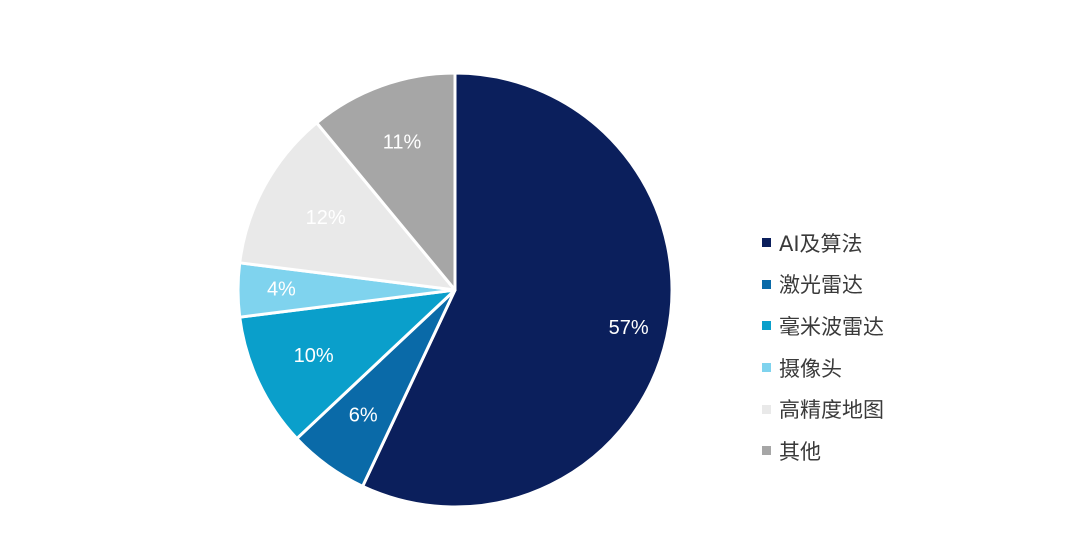 This screenshot has width=1080, height=559. I want to click on legend-label: 激光雷达, so click(821, 285).